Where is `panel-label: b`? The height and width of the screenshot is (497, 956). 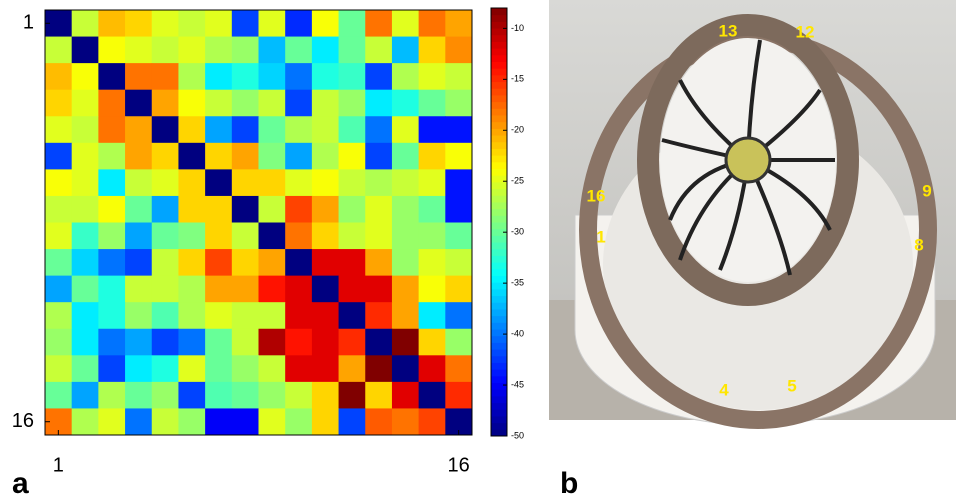
panel-label: b is located at coordinates (569, 482).